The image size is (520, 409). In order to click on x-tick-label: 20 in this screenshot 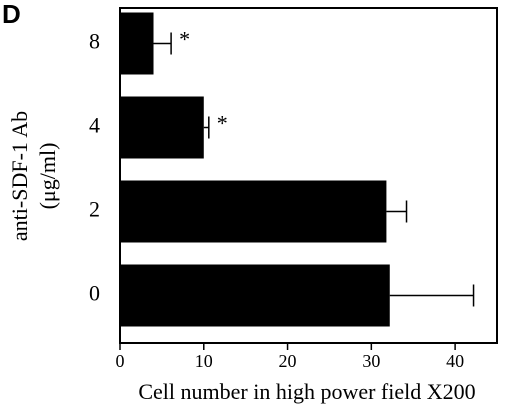, I will do `click(288, 361)`.